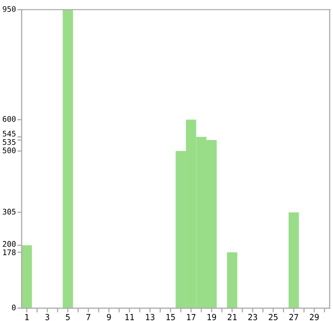 This screenshot has width=333, height=321. I want to click on x-tick-label: 7, so click(88, 317).